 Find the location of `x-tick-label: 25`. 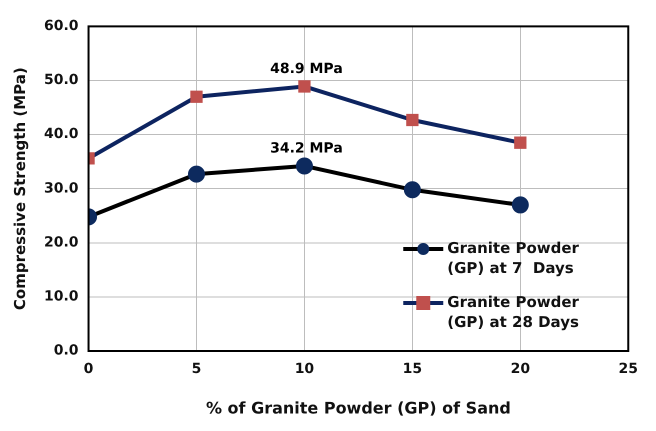

x-tick-label: 25 is located at coordinates (628, 369).